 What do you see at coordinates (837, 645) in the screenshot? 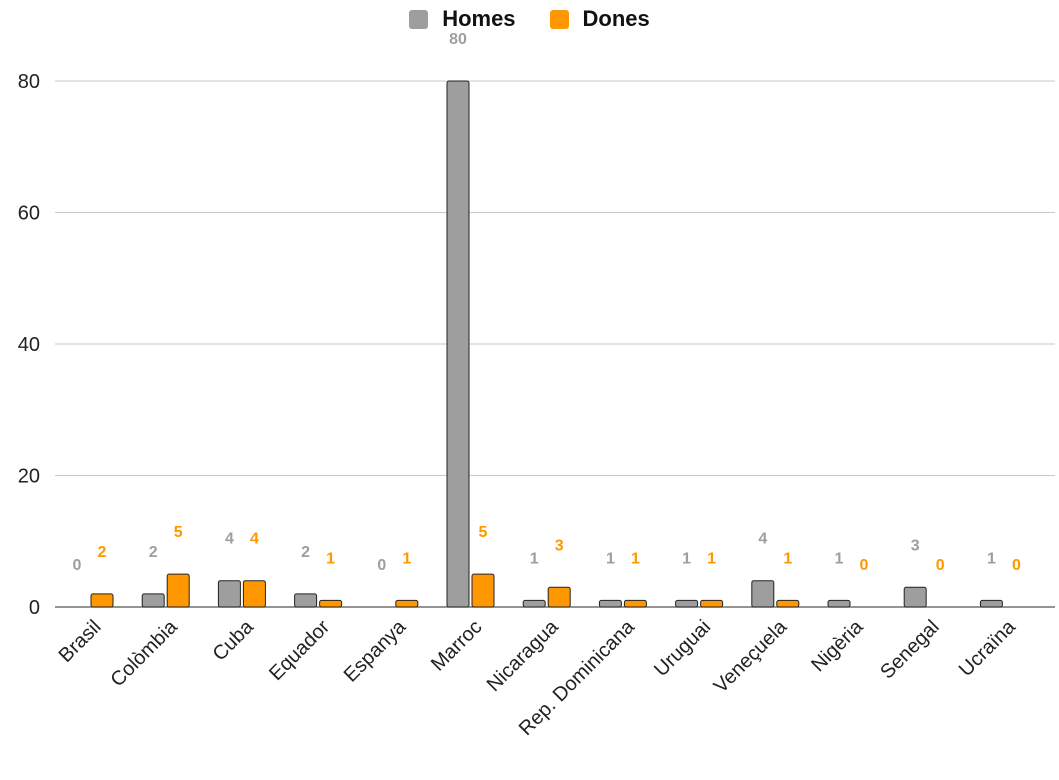
I see `x-tick-label: Nigèria` at bounding box center [837, 645].